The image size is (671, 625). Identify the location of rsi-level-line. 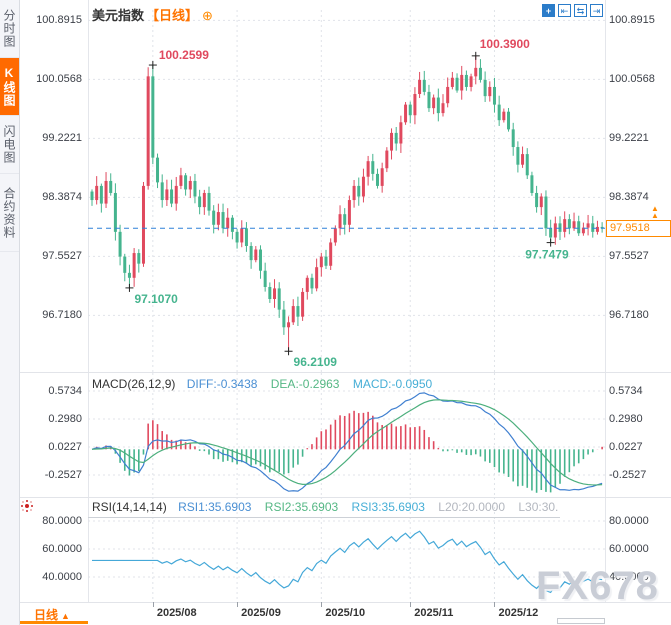
(324, 517).